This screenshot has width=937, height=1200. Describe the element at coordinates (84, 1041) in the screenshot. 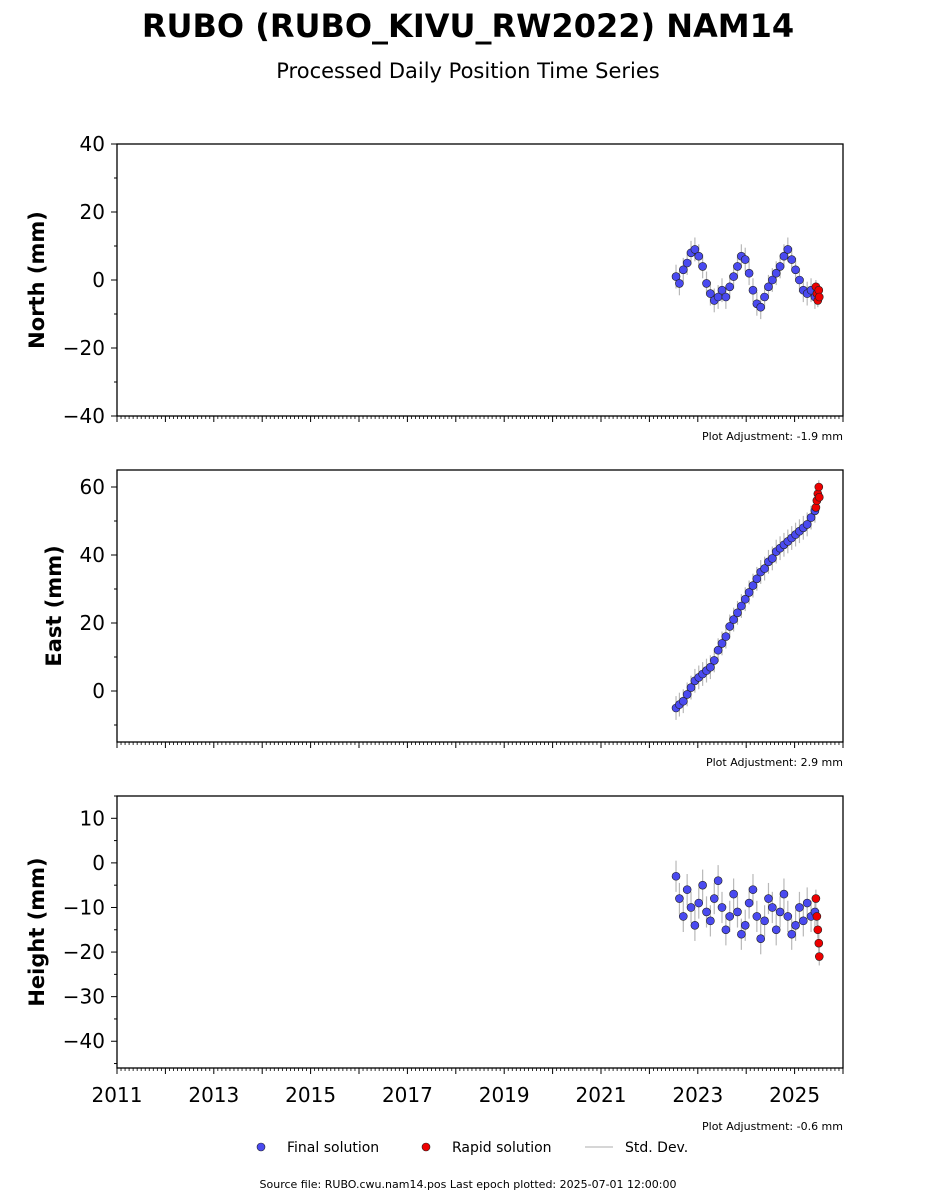

I see `height-y-tick-label: −40` at that location.